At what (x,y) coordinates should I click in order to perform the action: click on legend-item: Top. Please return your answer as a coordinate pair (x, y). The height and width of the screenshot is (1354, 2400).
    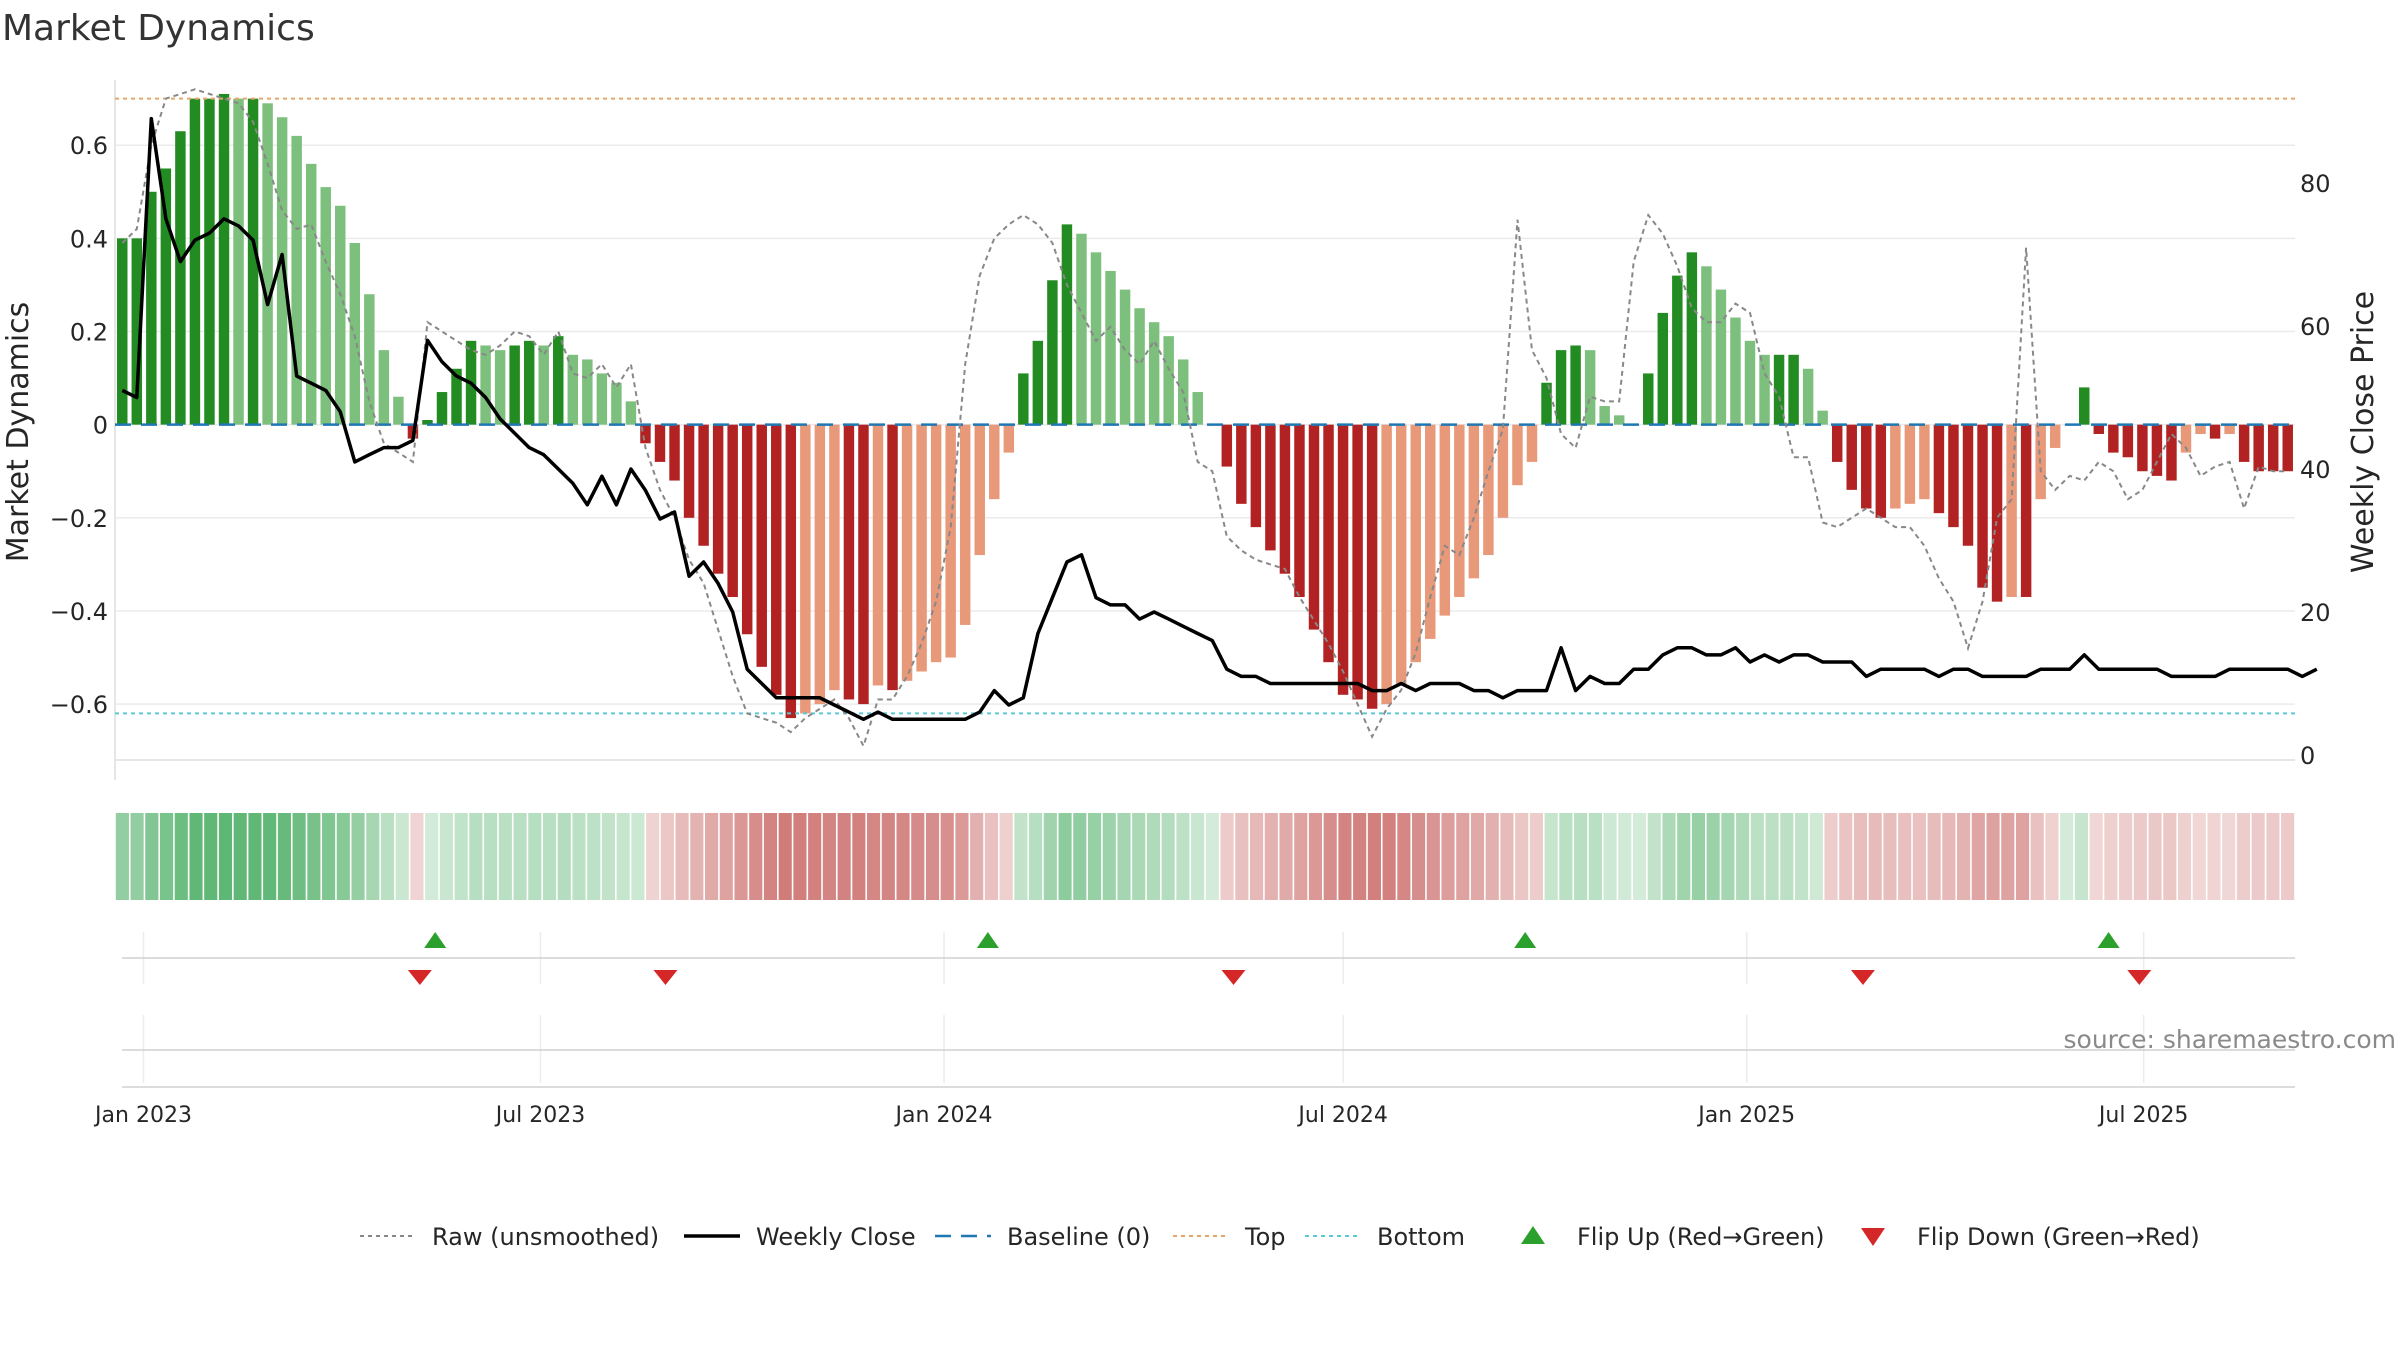
    Looking at the image, I should click on (1229, 1237).